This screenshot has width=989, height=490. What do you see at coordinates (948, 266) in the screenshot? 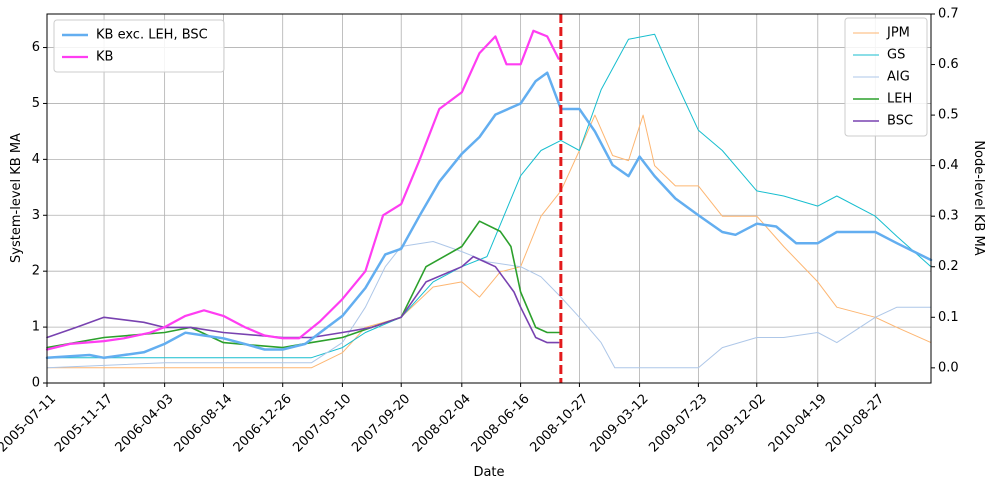
I see `y-right-tick-label: 0.2` at bounding box center [948, 266].